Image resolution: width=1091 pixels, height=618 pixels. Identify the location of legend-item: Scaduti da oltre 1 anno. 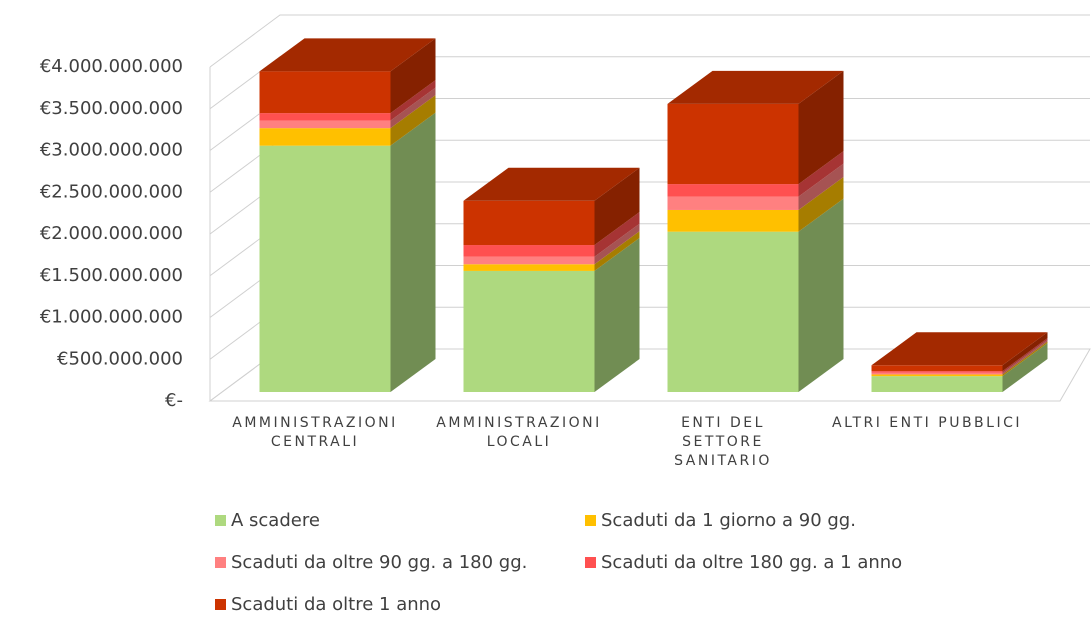
(400, 604).